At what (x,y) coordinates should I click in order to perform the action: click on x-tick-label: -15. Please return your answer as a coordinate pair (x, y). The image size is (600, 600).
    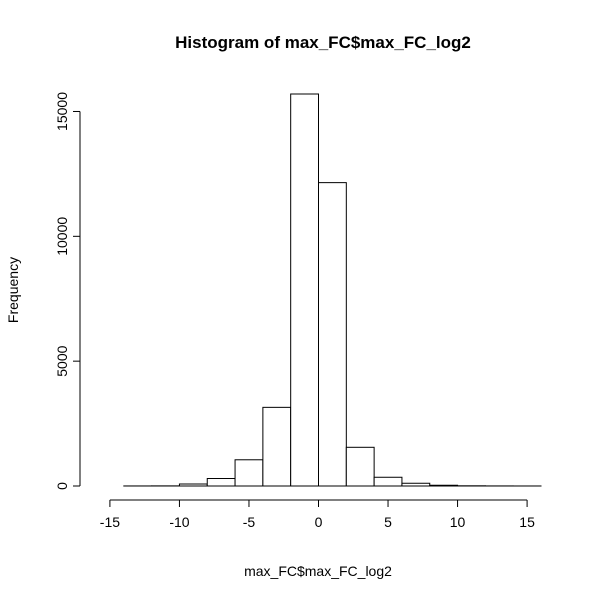
    Looking at the image, I should click on (110, 522).